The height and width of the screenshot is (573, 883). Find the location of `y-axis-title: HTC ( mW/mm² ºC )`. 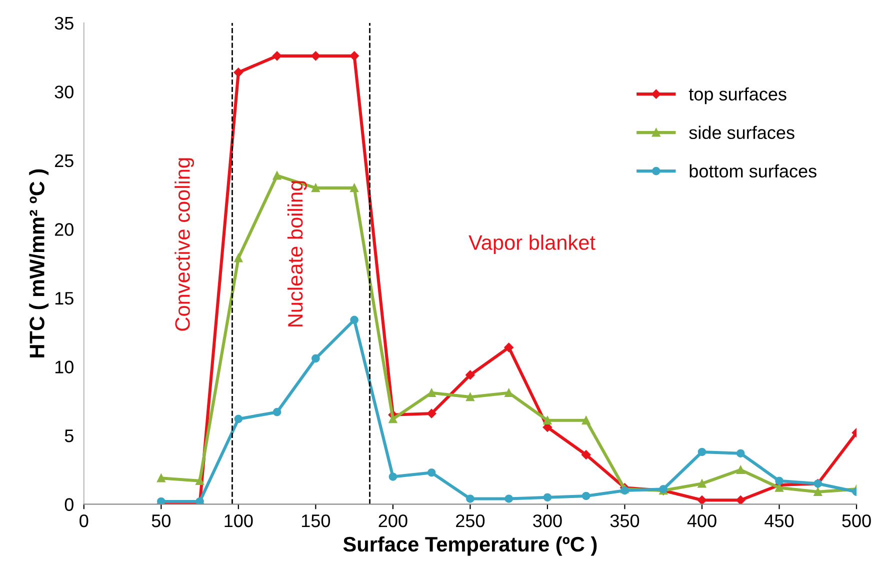

y-axis-title: HTC ( mW/mm² ºC ) is located at coordinates (39, 263).